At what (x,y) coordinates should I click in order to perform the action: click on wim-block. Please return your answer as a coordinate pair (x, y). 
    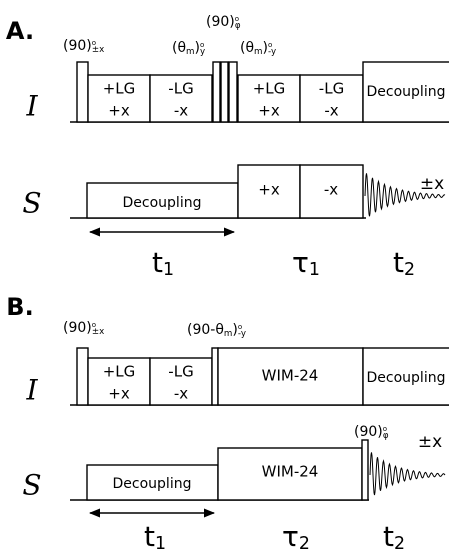
    Looking at the image, I should click on (290, 376).